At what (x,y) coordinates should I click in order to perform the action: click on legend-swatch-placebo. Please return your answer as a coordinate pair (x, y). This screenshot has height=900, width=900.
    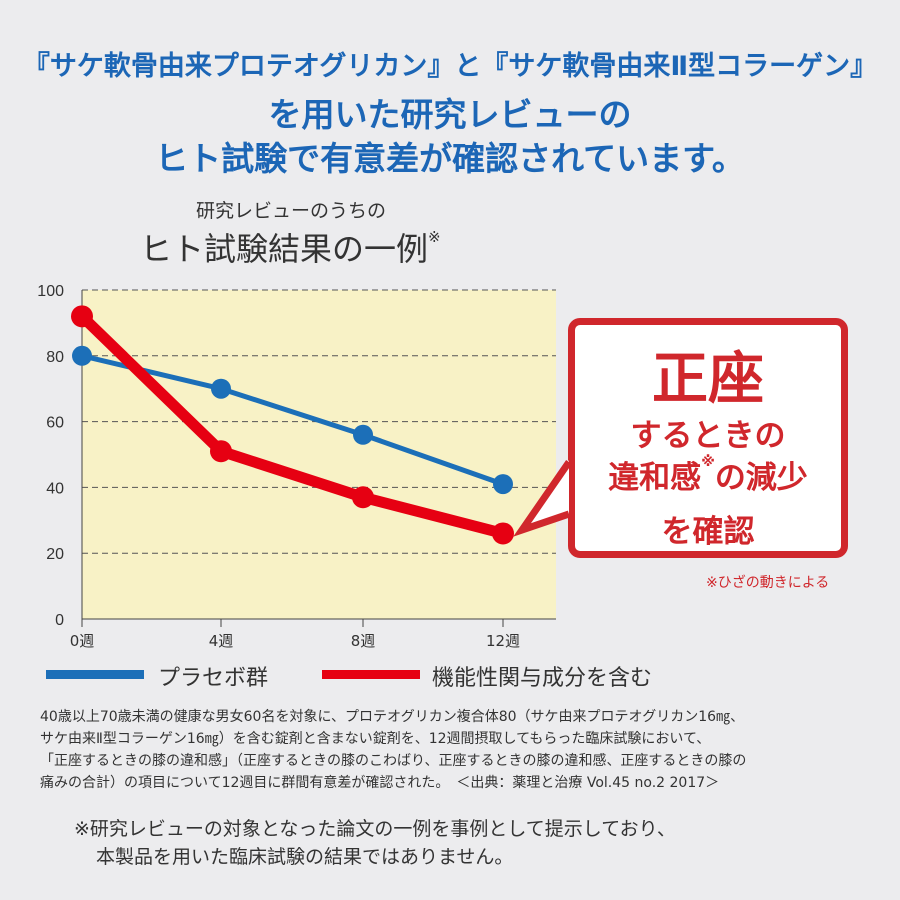
    Looking at the image, I should click on (95, 674).